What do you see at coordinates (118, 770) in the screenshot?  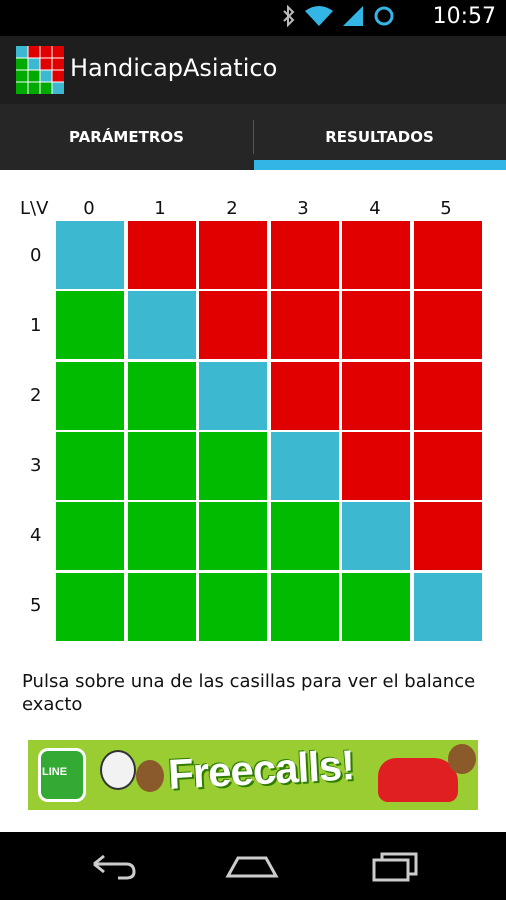 I see `ad-character-icon` at bounding box center [118, 770].